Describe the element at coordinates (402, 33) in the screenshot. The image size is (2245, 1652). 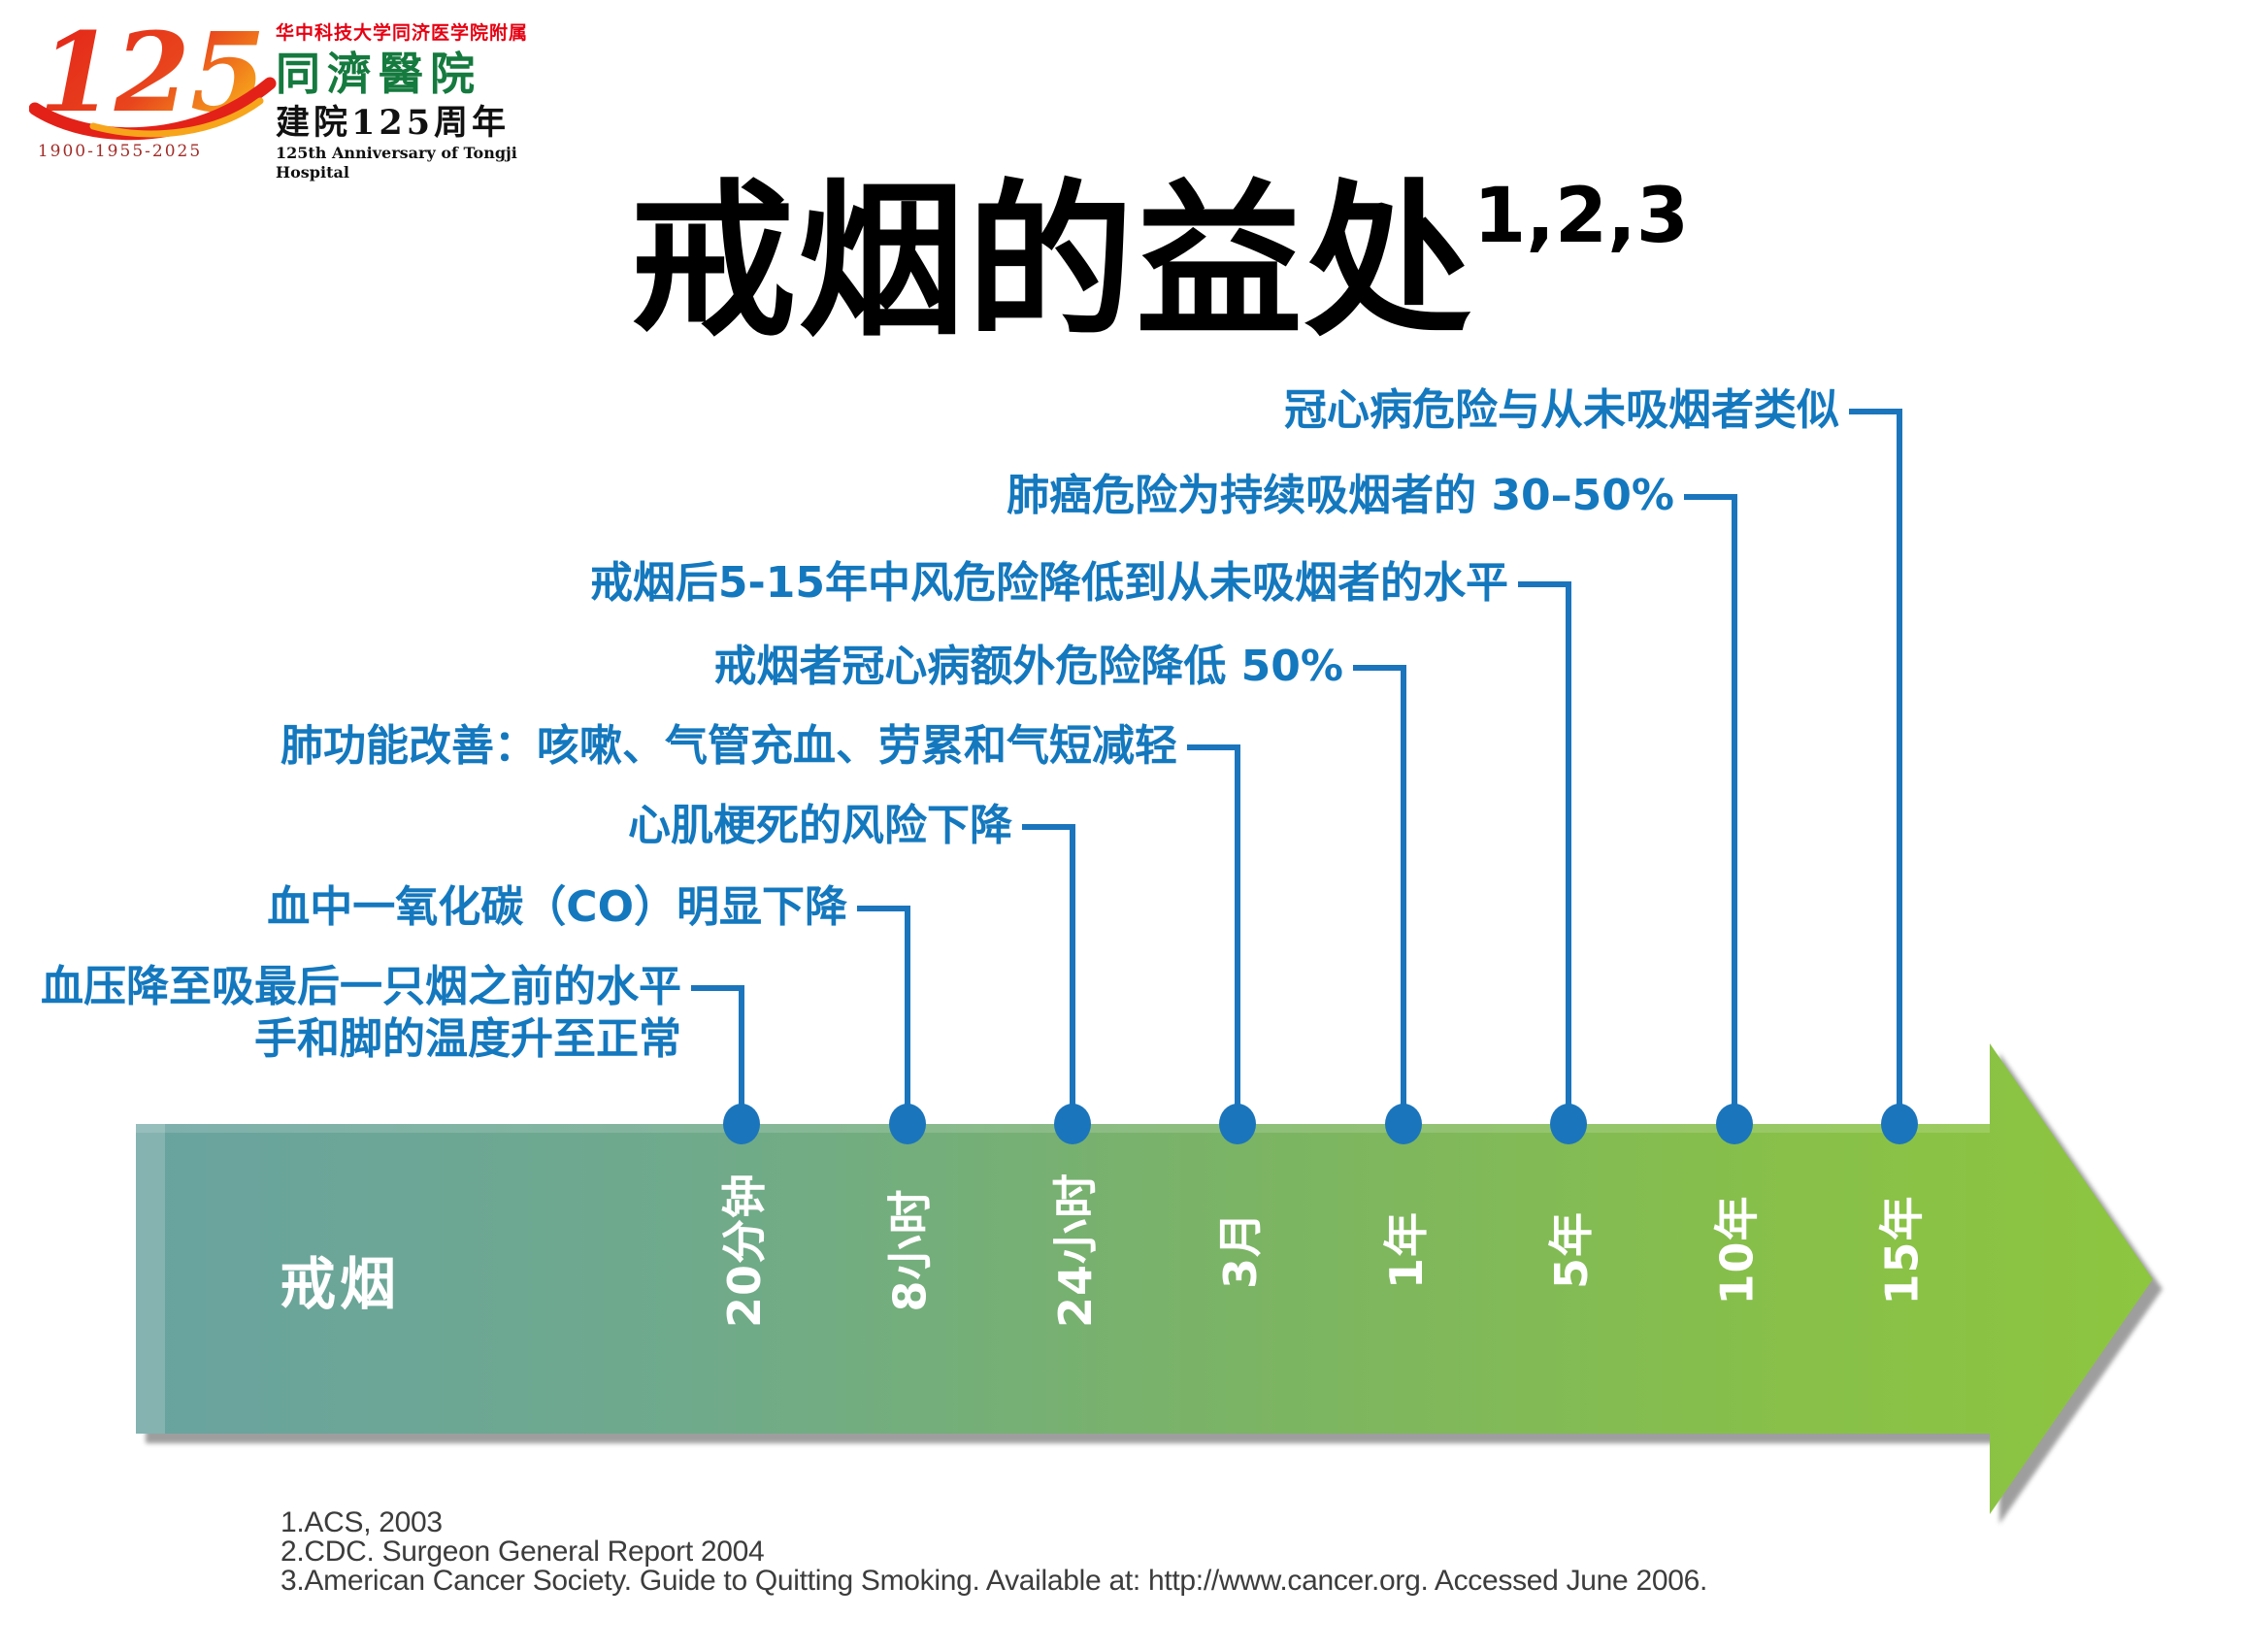
I see `logo-affiliation: 华中科技大学同济医学院附属` at that location.